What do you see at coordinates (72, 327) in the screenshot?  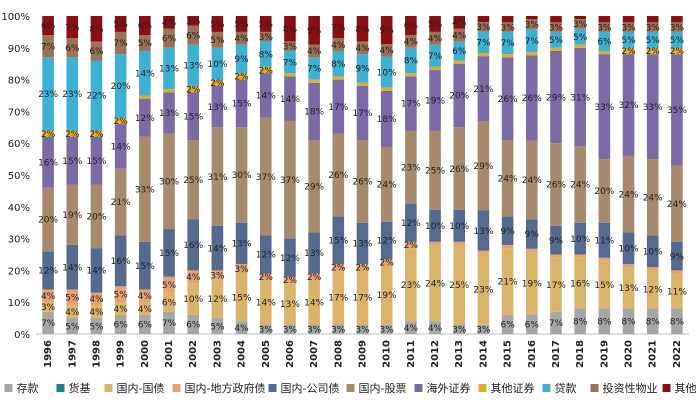 I see `segment-value-label: 5%` at bounding box center [72, 327].